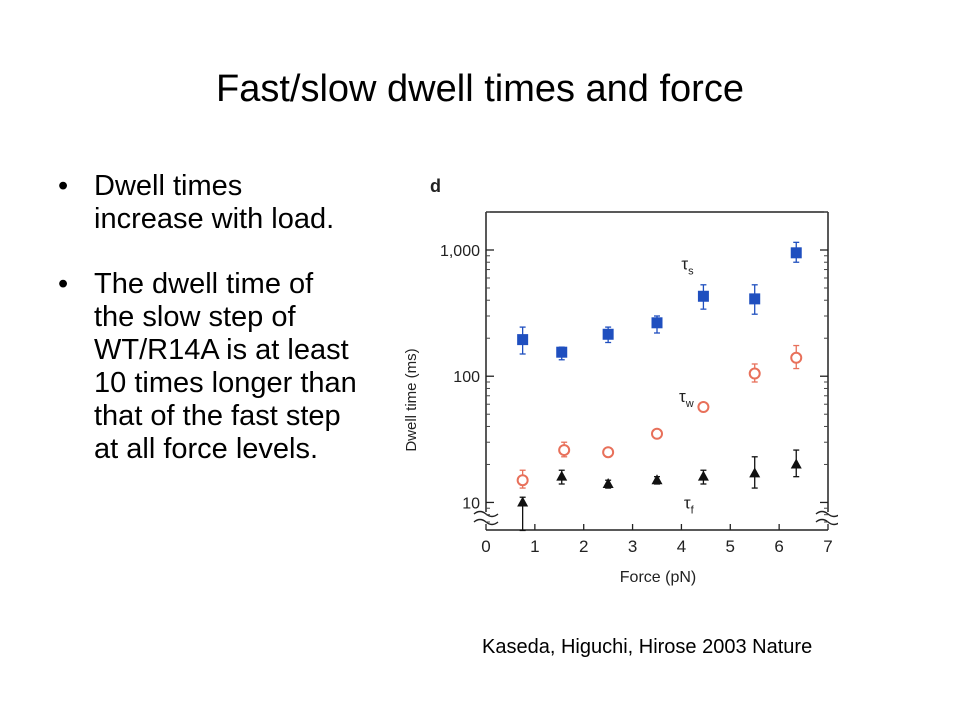  I want to click on slide-title: Fast/slow dwell times and force, so click(480, 89).